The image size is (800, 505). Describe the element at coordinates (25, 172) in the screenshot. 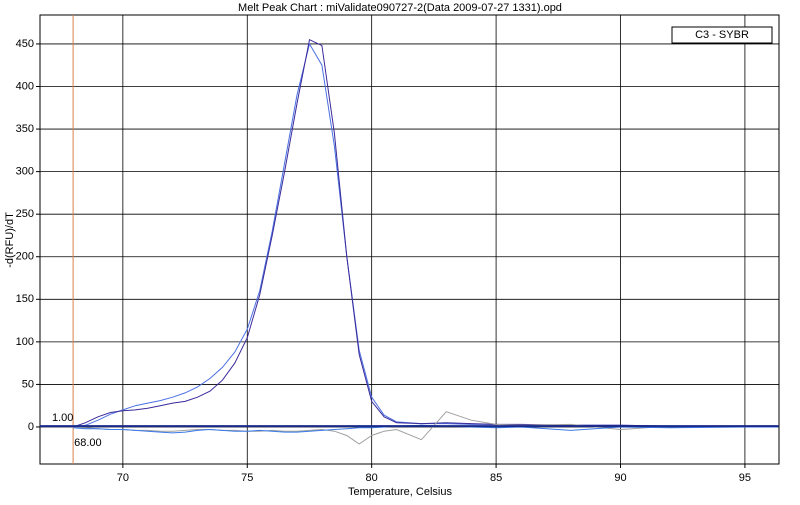

I see `y-tick-label: 300` at that location.